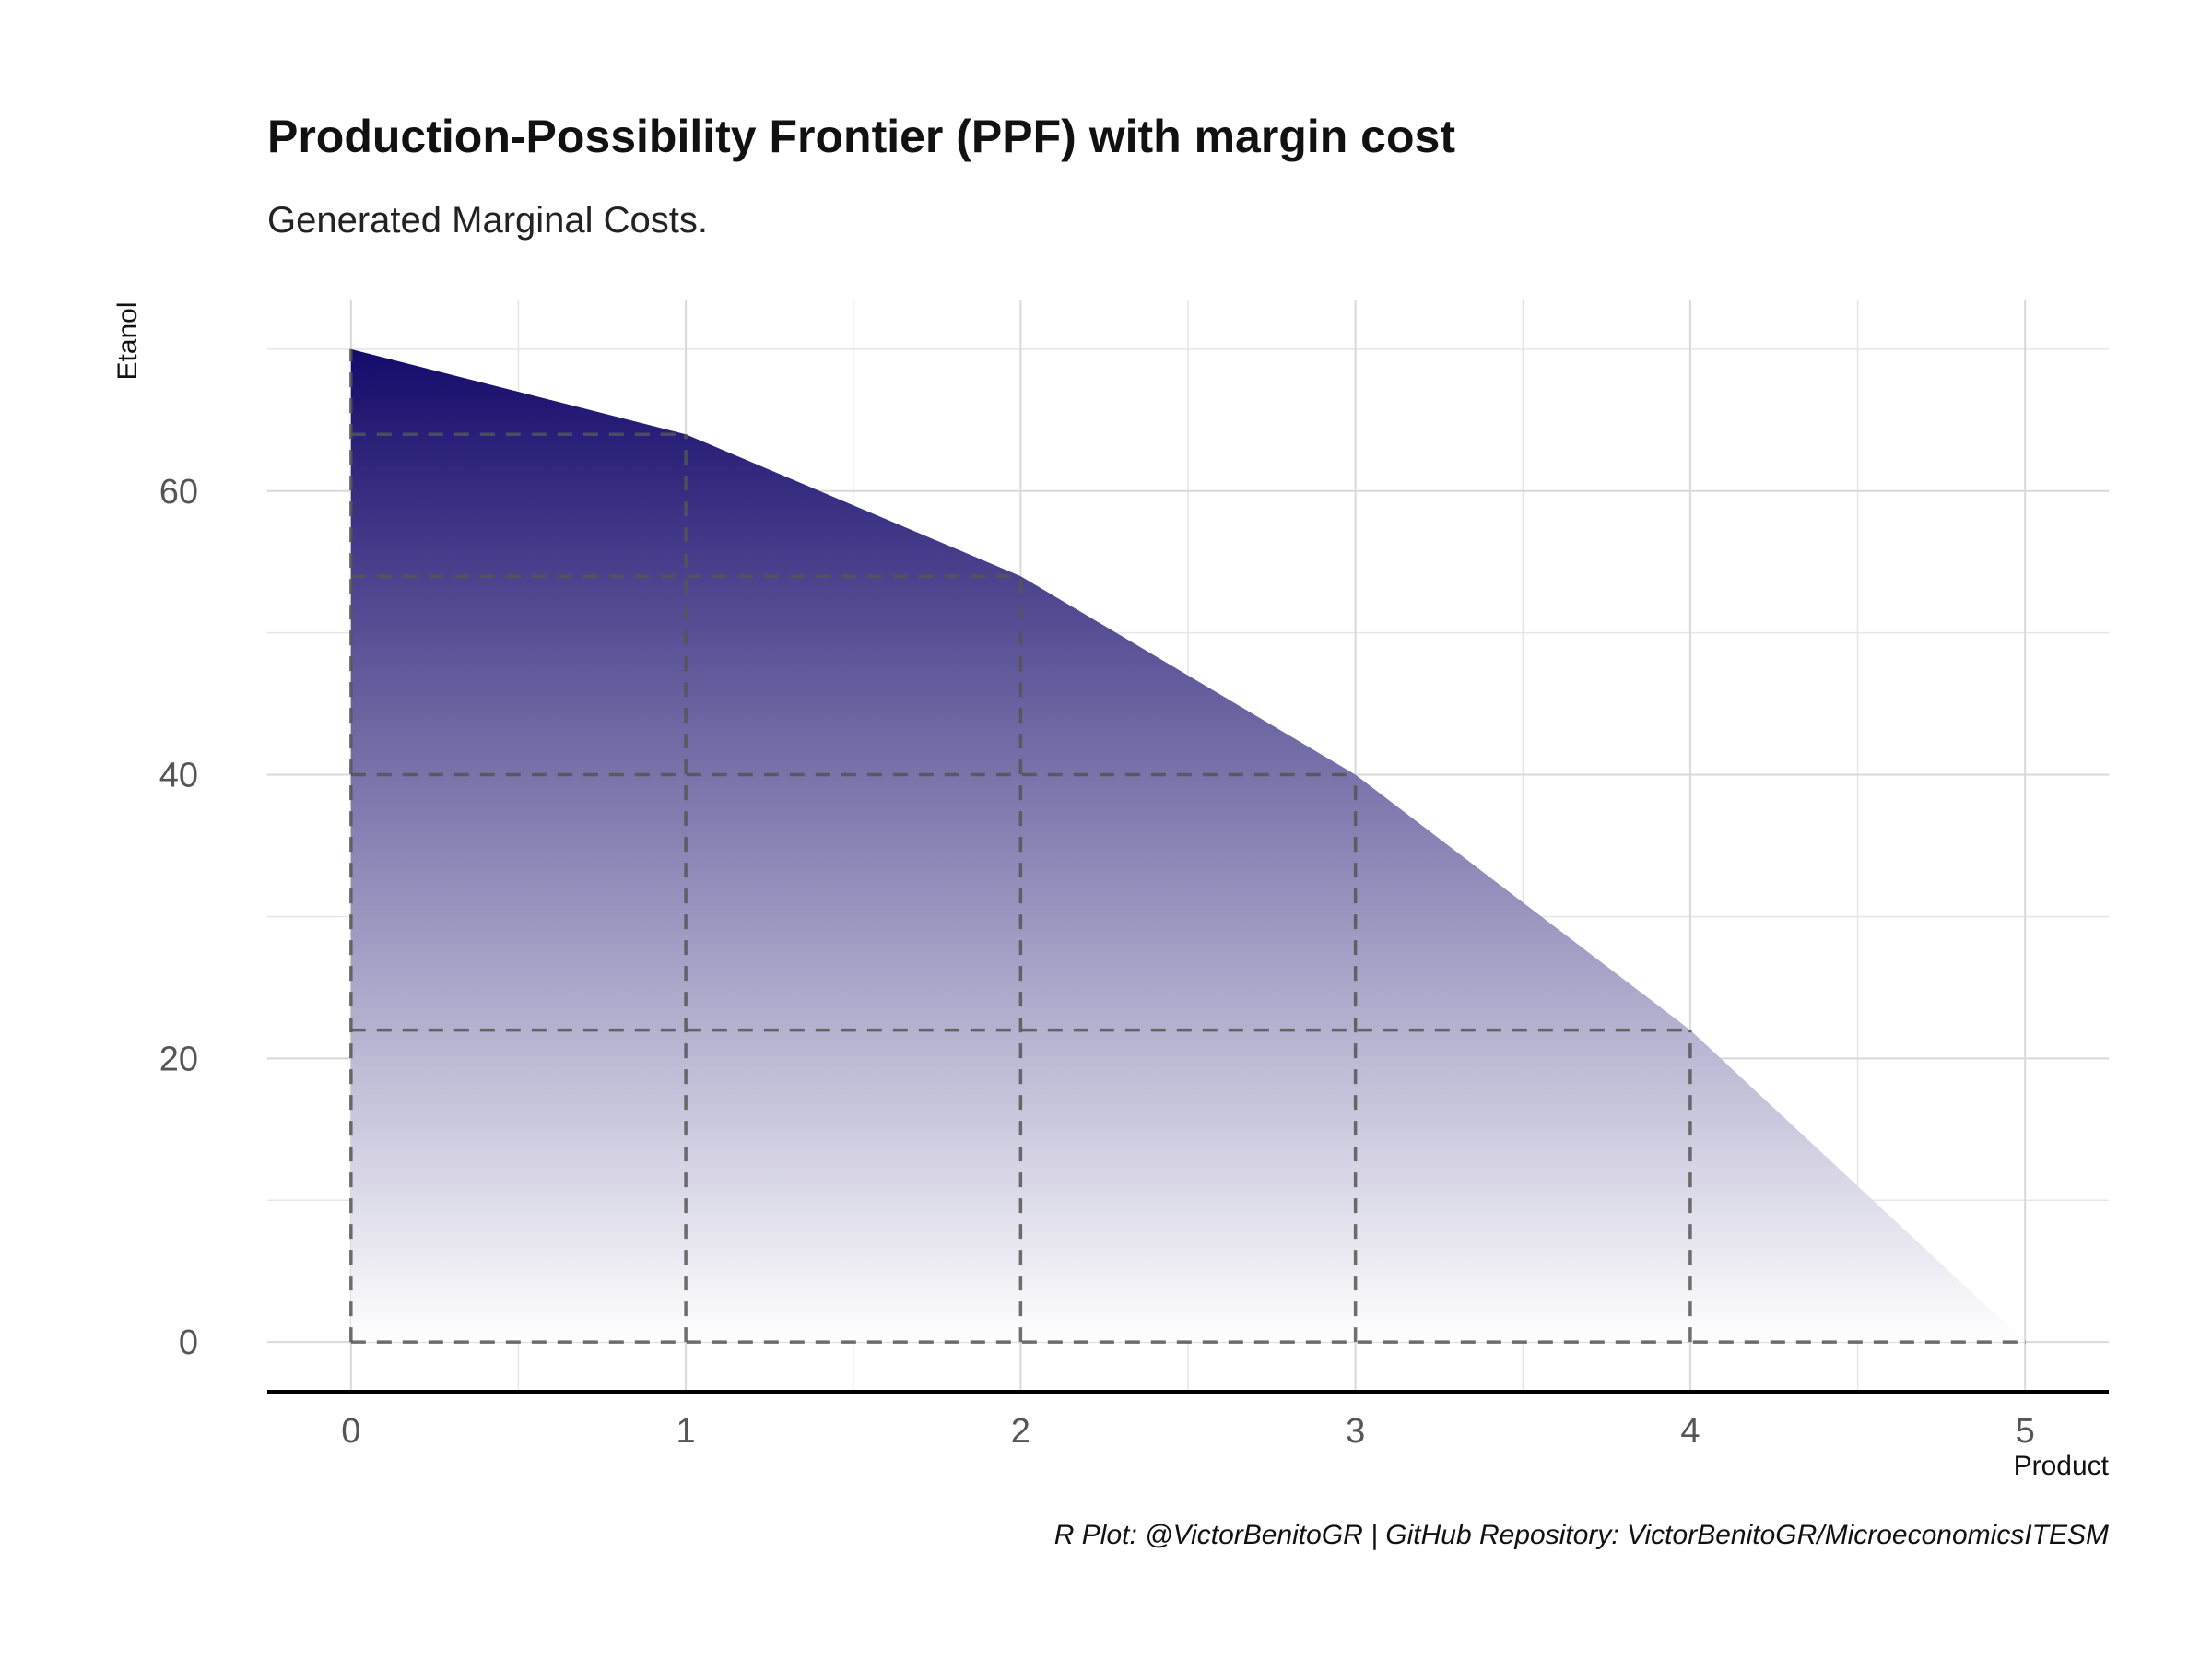  What do you see at coordinates (127, 340) in the screenshot?
I see `y-axis-label: Etanol` at bounding box center [127, 340].